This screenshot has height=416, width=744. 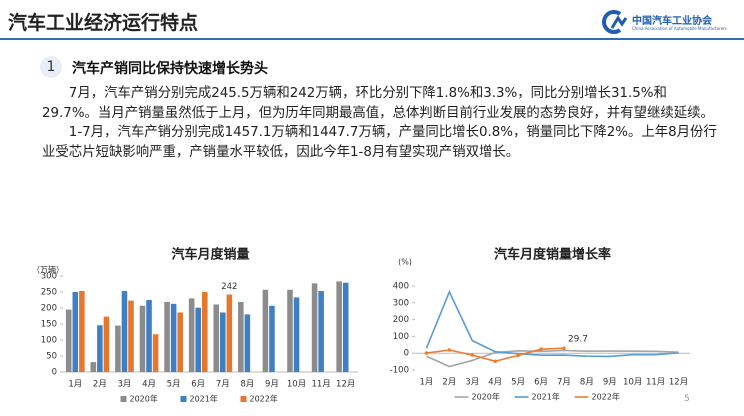 What do you see at coordinates (100, 385) in the screenshot?
I see `x-tick-label: 2月` at bounding box center [100, 385].